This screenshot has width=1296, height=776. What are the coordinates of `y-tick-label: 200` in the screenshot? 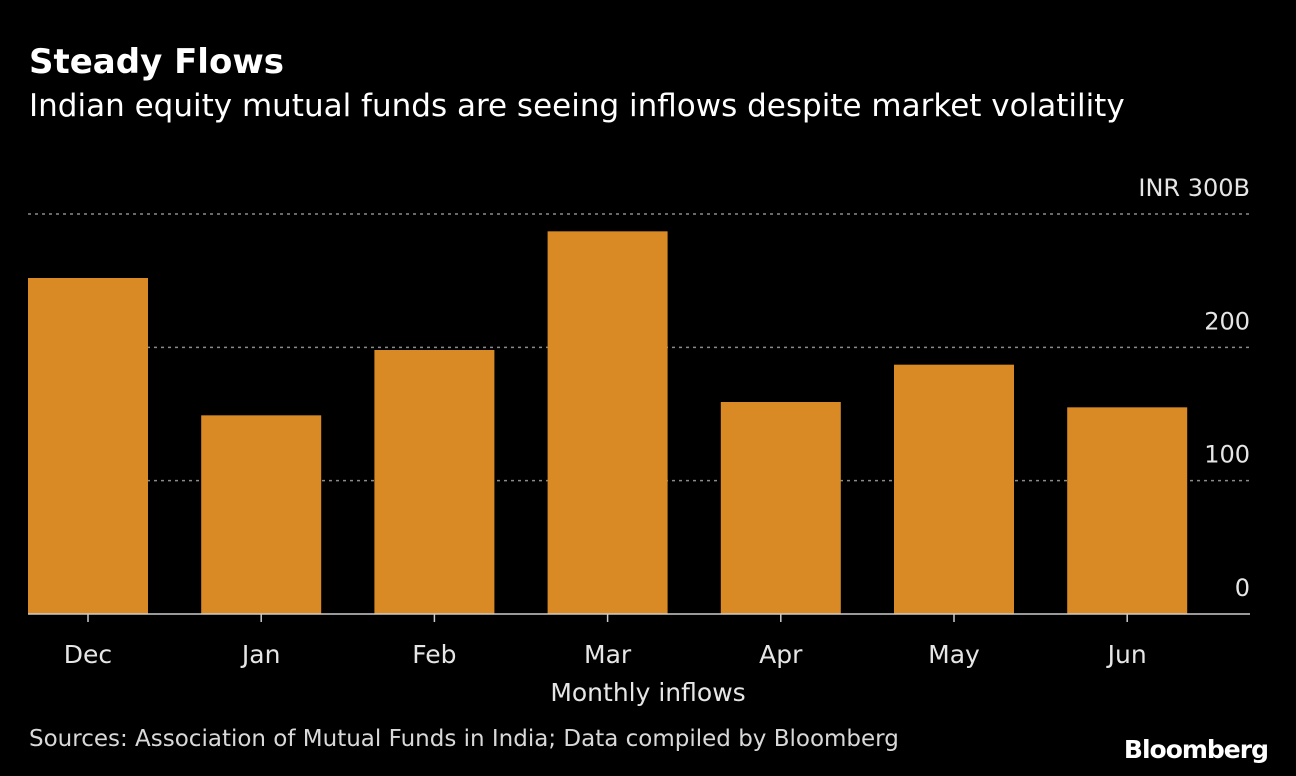 It's located at (1227, 321).